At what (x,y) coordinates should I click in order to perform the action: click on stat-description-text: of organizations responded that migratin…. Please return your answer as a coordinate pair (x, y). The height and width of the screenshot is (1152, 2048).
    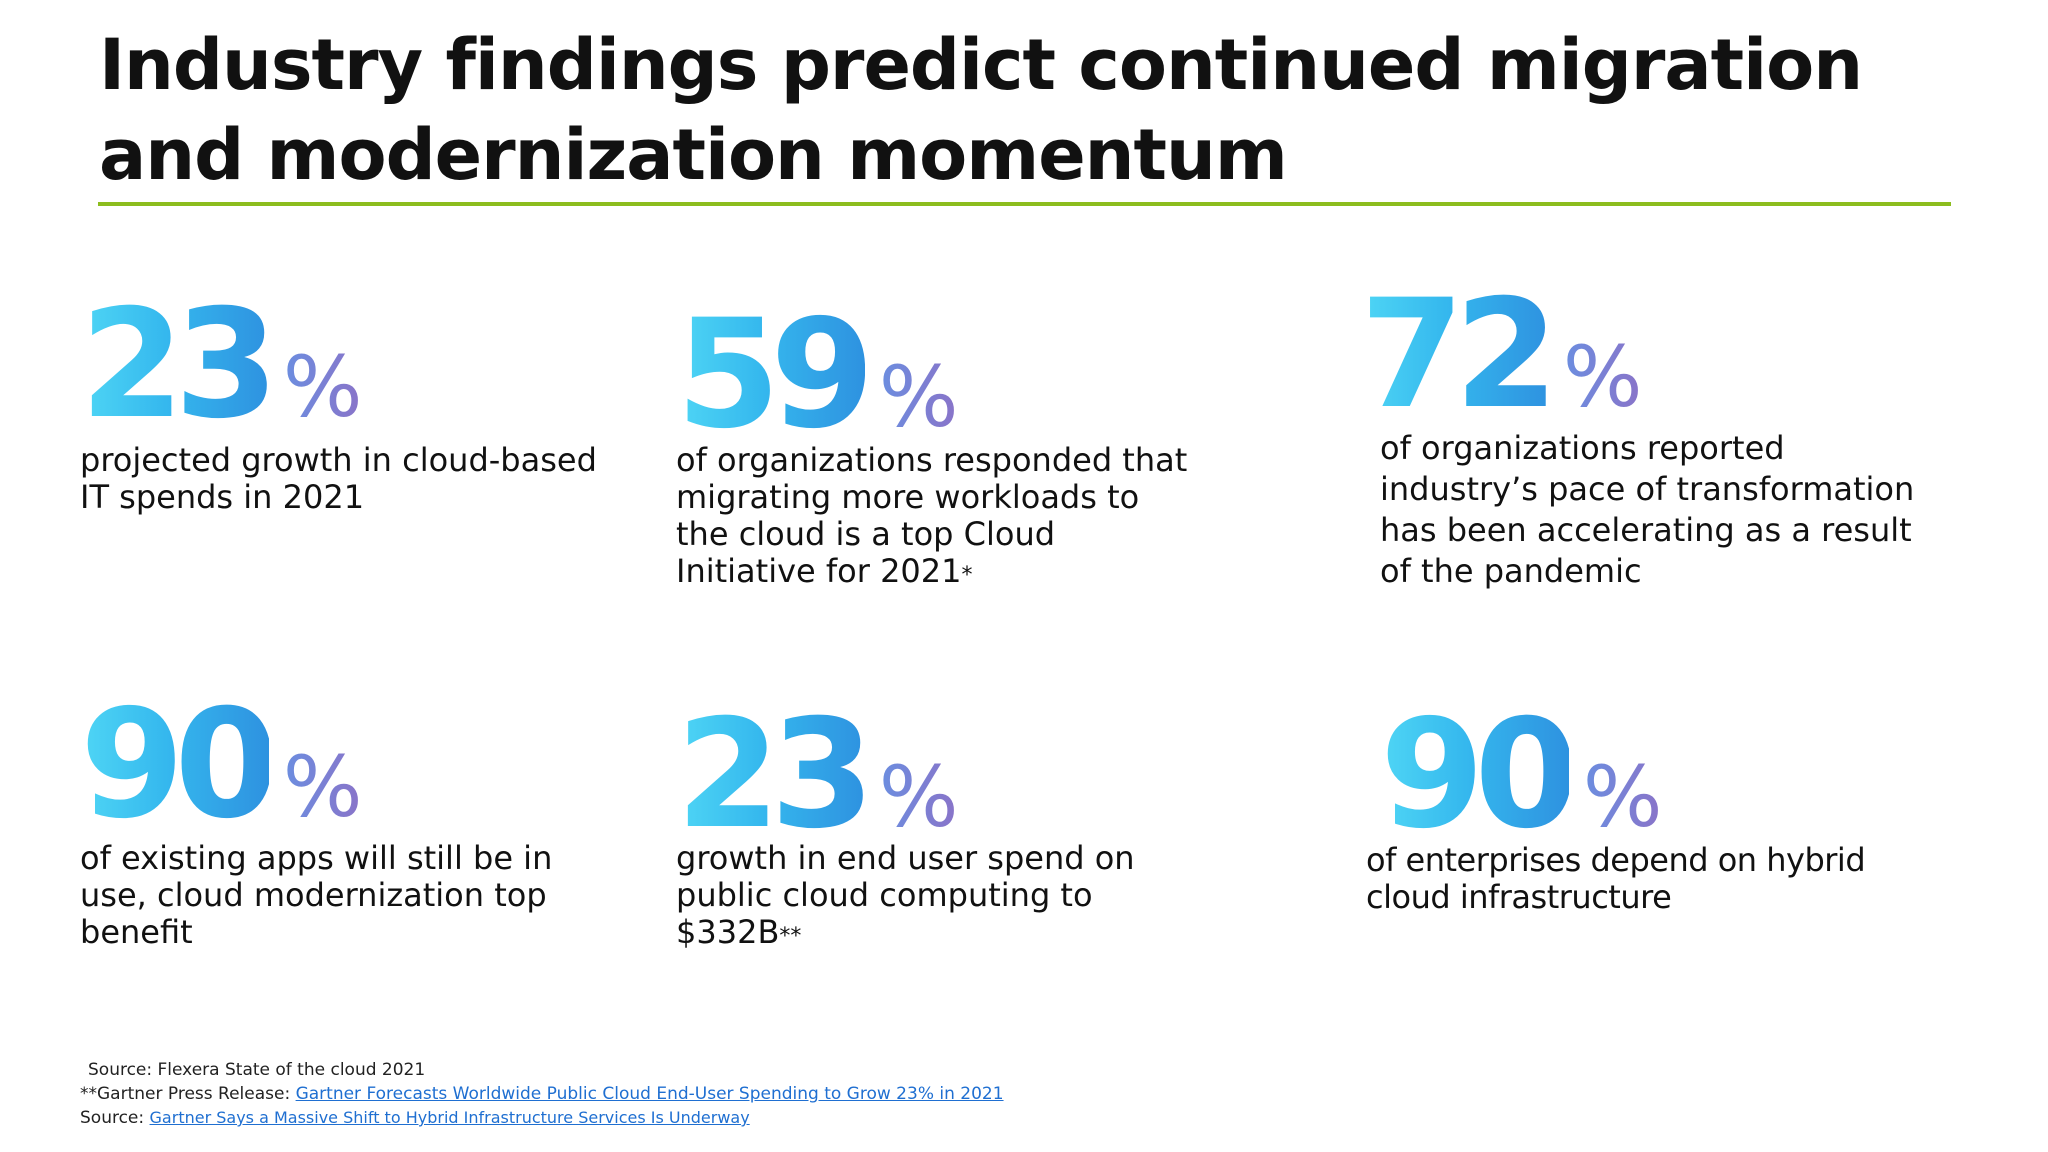
    Looking at the image, I should click on (932, 515).